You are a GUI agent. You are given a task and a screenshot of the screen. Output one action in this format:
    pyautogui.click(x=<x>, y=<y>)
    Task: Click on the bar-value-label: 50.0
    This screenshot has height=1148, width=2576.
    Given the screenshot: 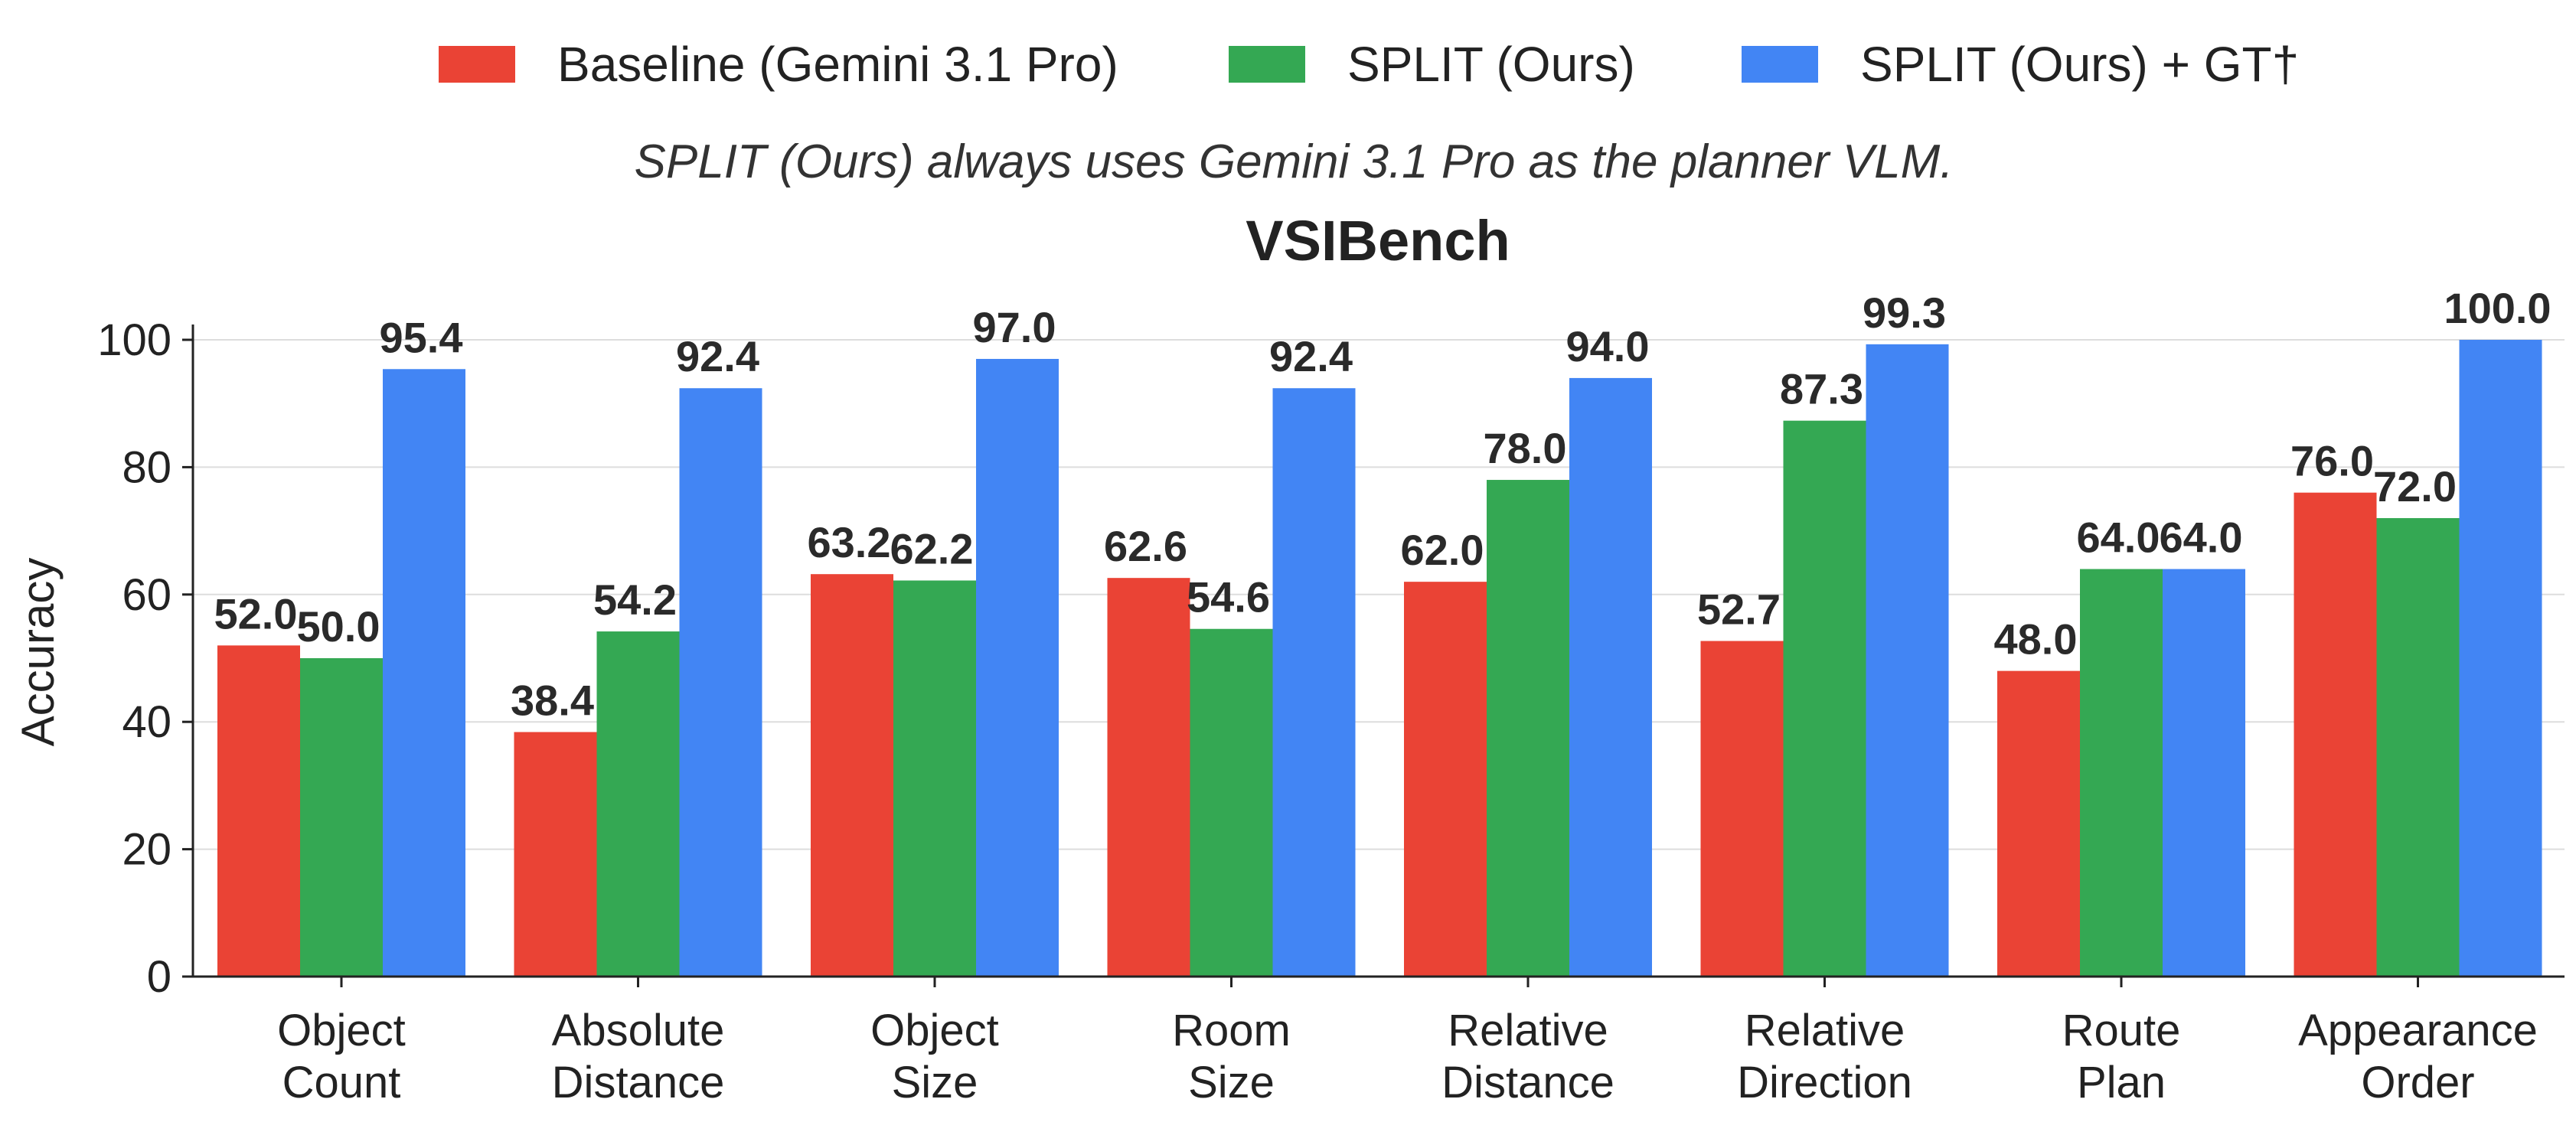 What is the action you would take?
    pyautogui.click(x=338, y=626)
    